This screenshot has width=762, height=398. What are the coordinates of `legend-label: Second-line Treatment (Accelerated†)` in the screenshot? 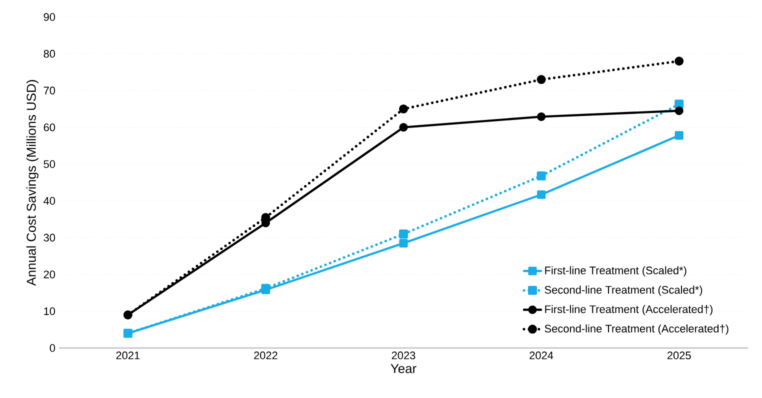 It's located at (636, 329).